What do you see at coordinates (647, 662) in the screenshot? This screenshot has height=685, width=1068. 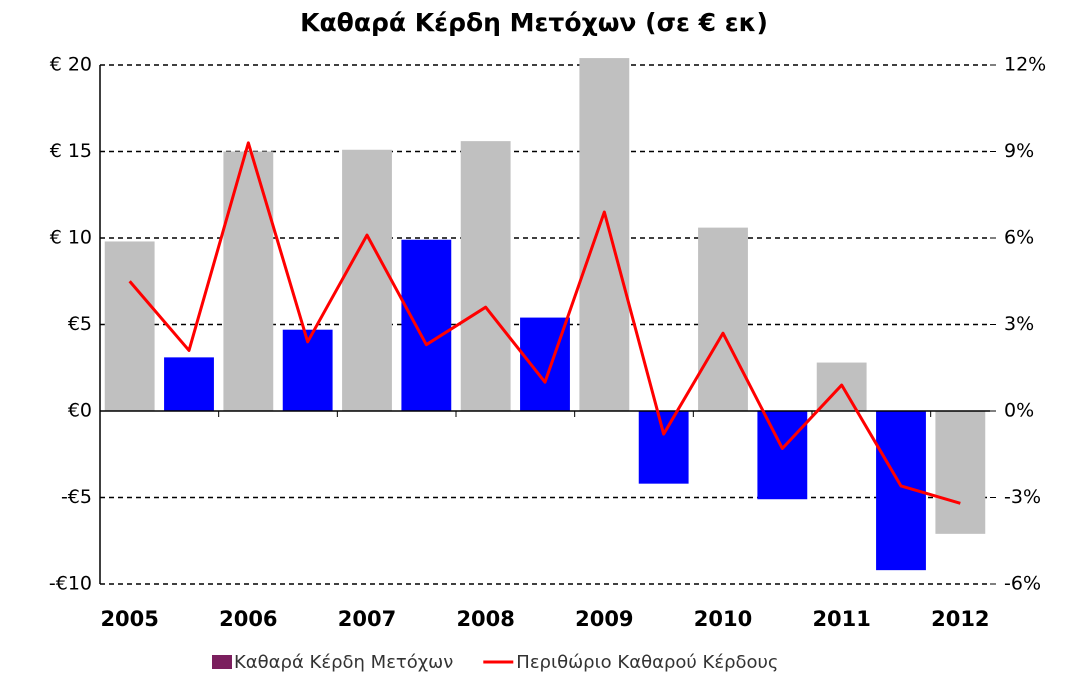 I see `legend-label: Περιθώριο Καθαρού Κέρδους` at bounding box center [647, 662].